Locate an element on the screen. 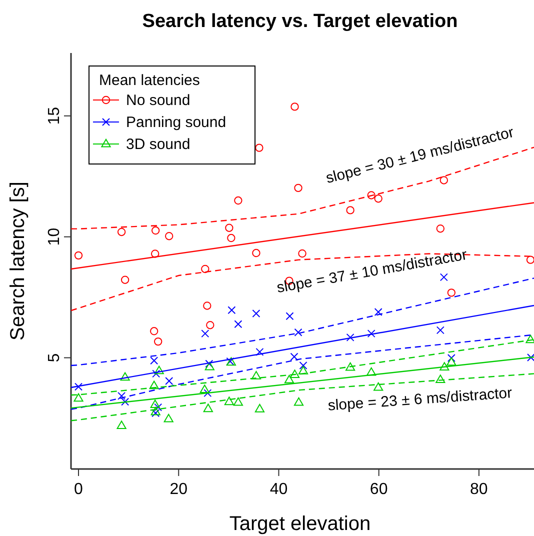 The width and height of the screenshot is (534, 536). y-tick-label: 15 is located at coordinates (54, 115).